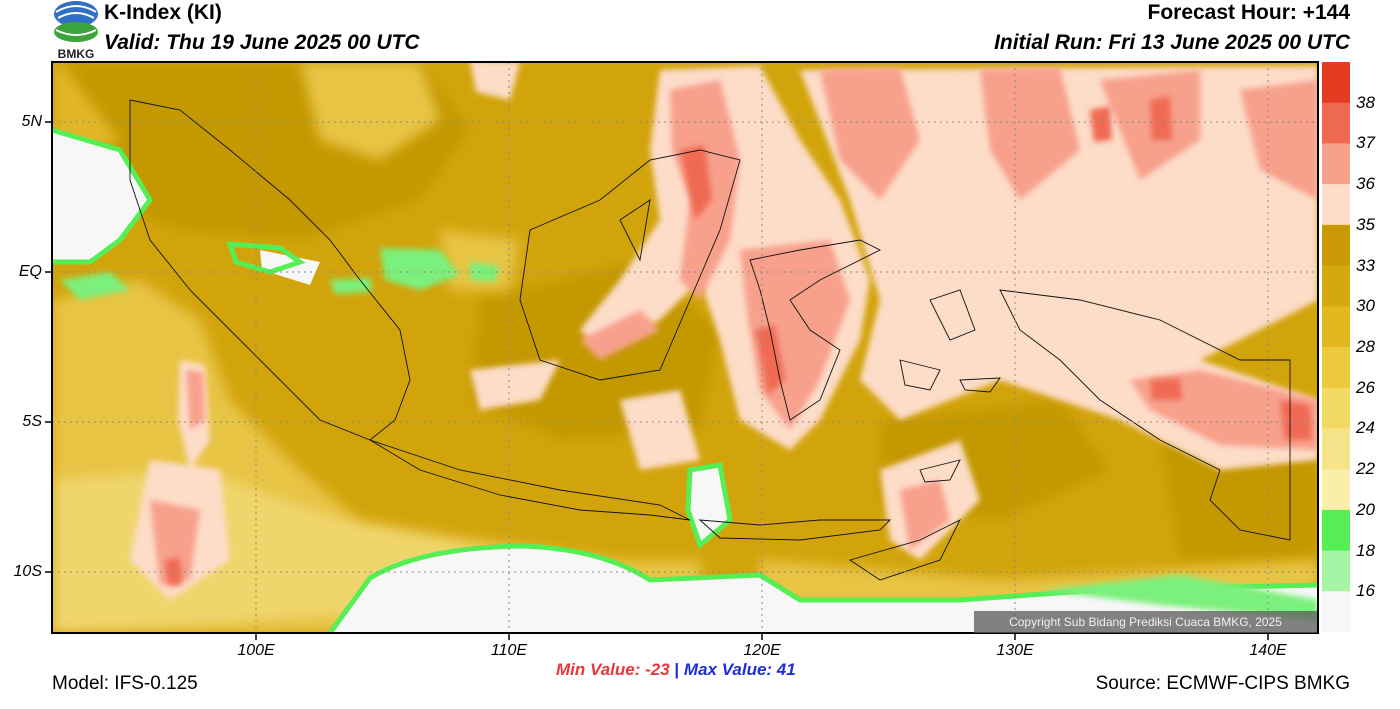 The width and height of the screenshot is (1400, 709). I want to click on lon-label-140e: 140E, so click(1268, 650).